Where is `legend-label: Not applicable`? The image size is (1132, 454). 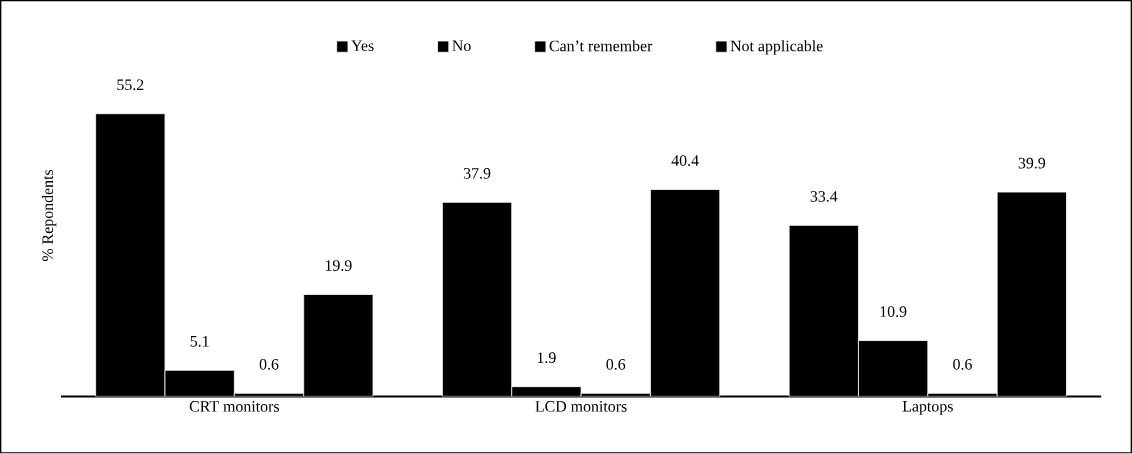
legend-label: Not applicable is located at coordinates (776, 47).